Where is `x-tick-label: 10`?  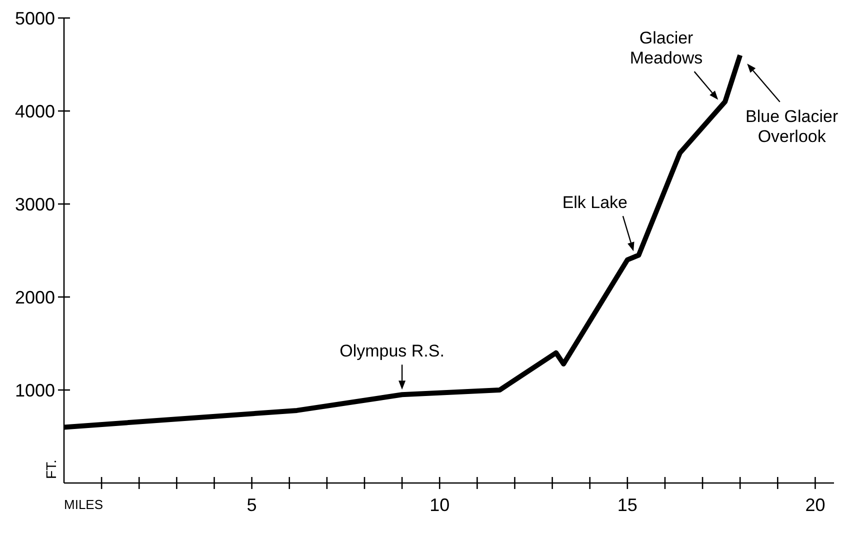 x-tick-label: 10 is located at coordinates (440, 505).